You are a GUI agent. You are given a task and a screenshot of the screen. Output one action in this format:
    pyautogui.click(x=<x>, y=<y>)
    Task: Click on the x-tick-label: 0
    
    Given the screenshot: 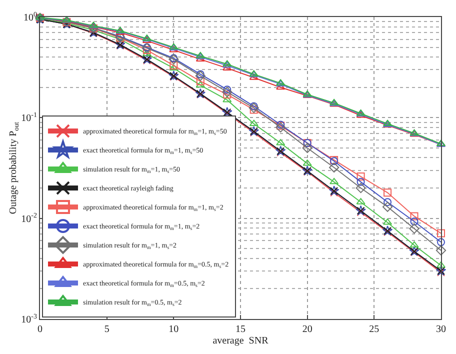 What is the action you would take?
    pyautogui.click(x=40, y=329)
    